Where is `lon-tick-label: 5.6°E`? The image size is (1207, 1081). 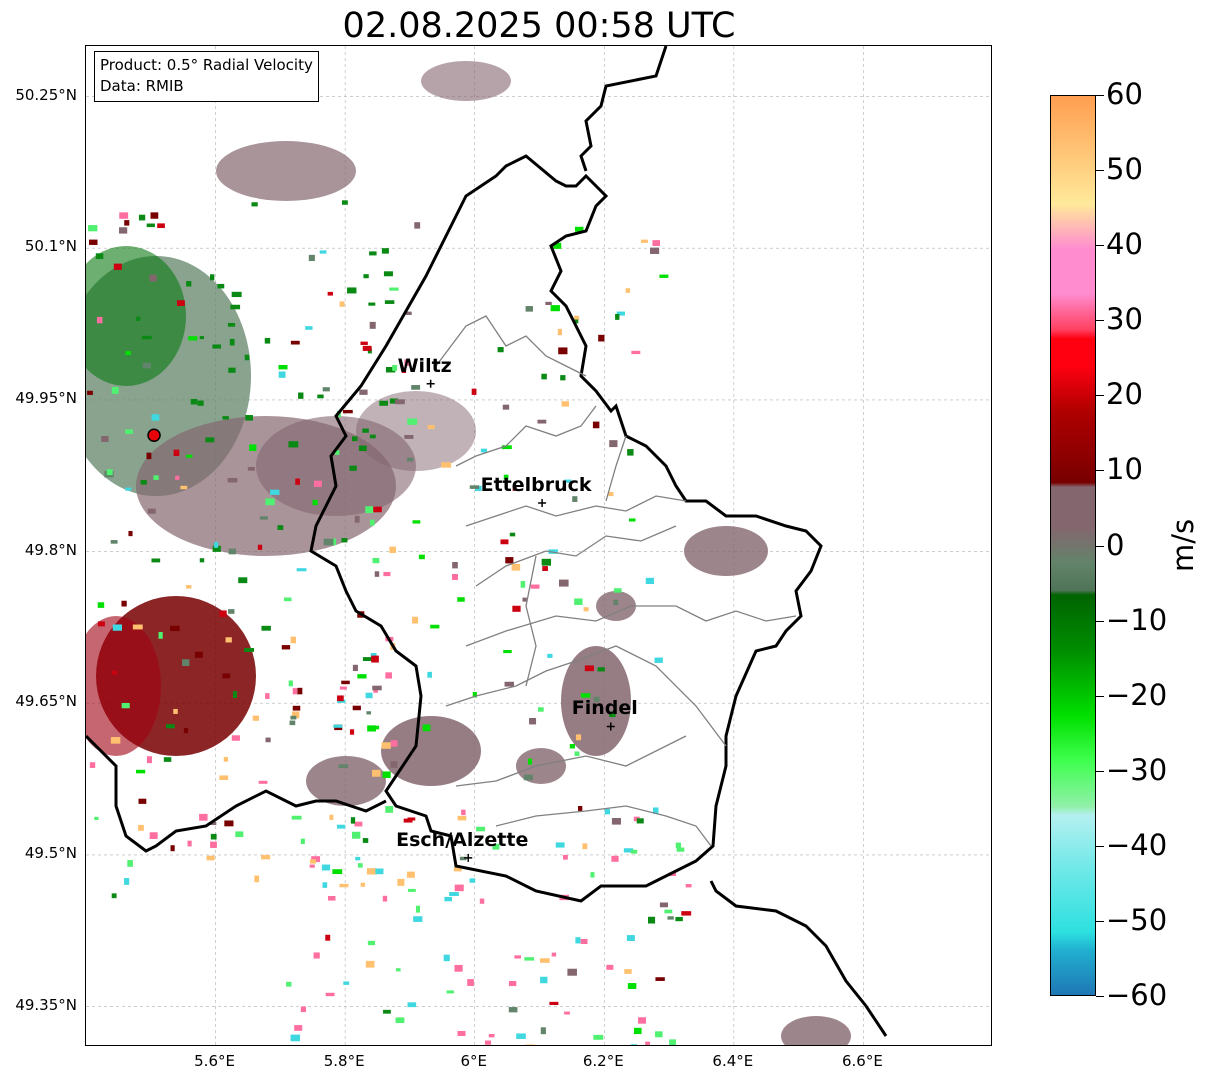 lon-tick-label: 5.6°E is located at coordinates (214, 1061).